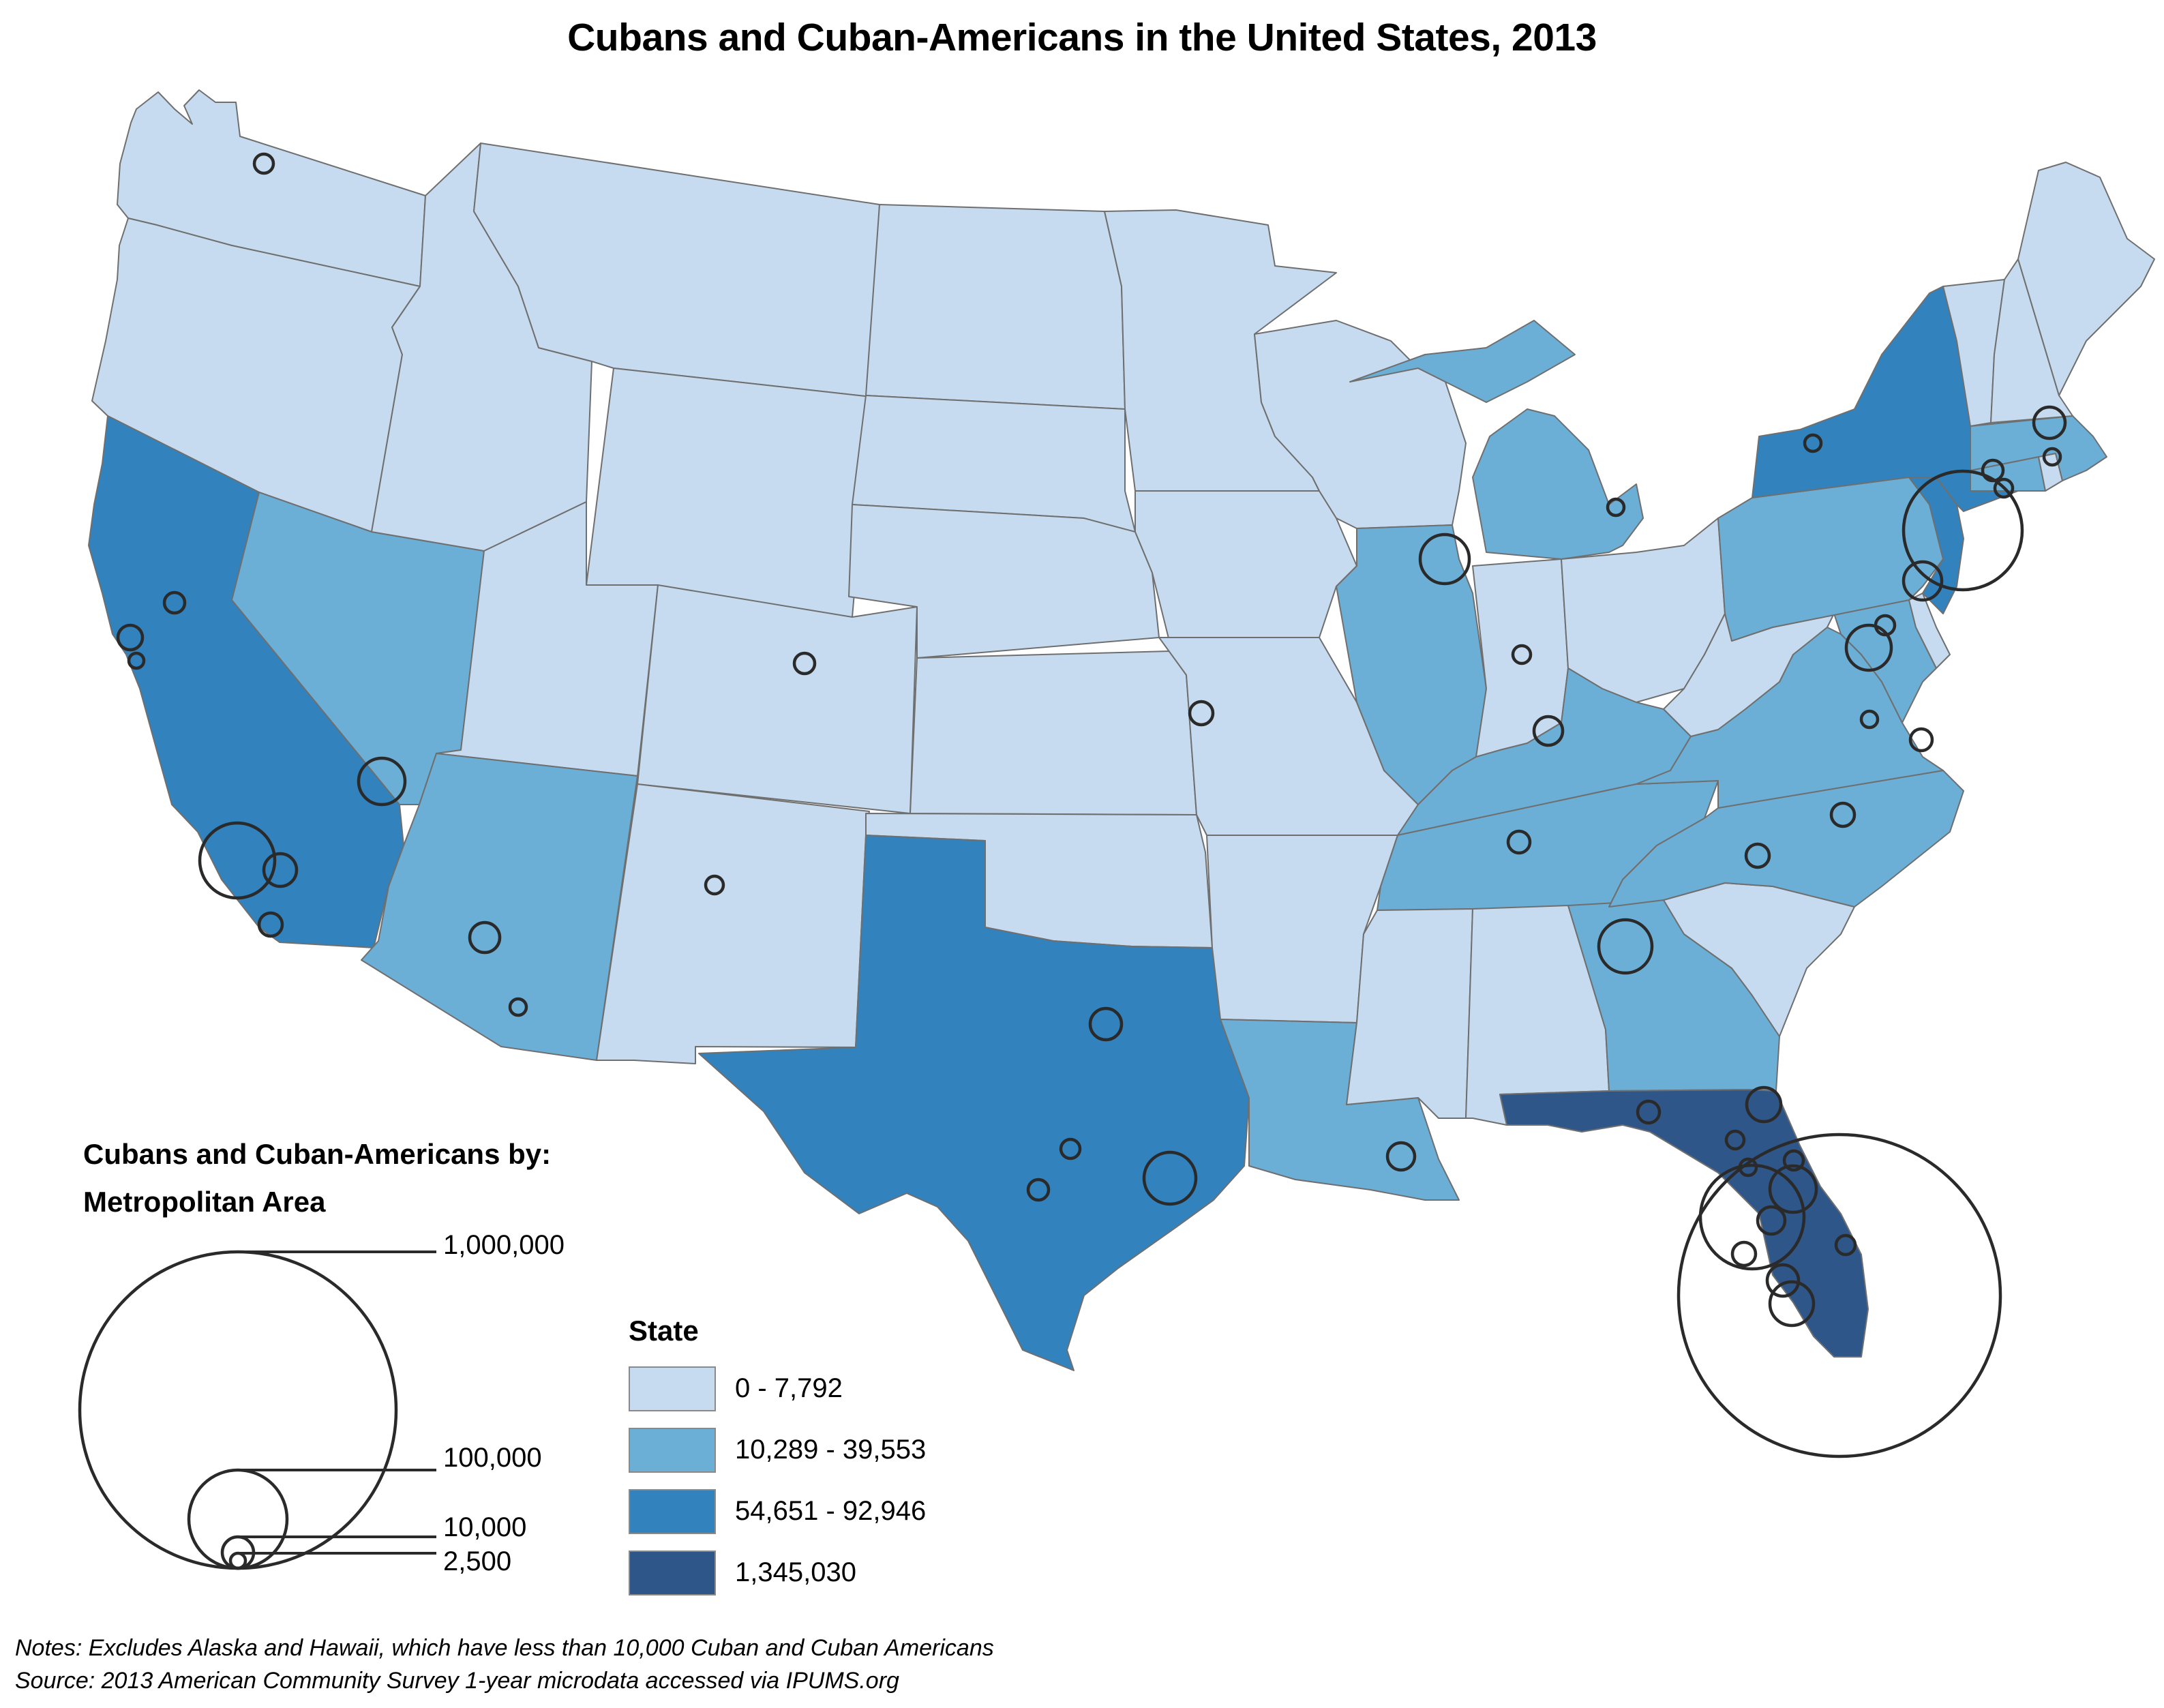 The height and width of the screenshot is (1708, 2164). Describe the element at coordinates (382, 781) in the screenshot. I see `metro-bubble-las-vegas` at that location.